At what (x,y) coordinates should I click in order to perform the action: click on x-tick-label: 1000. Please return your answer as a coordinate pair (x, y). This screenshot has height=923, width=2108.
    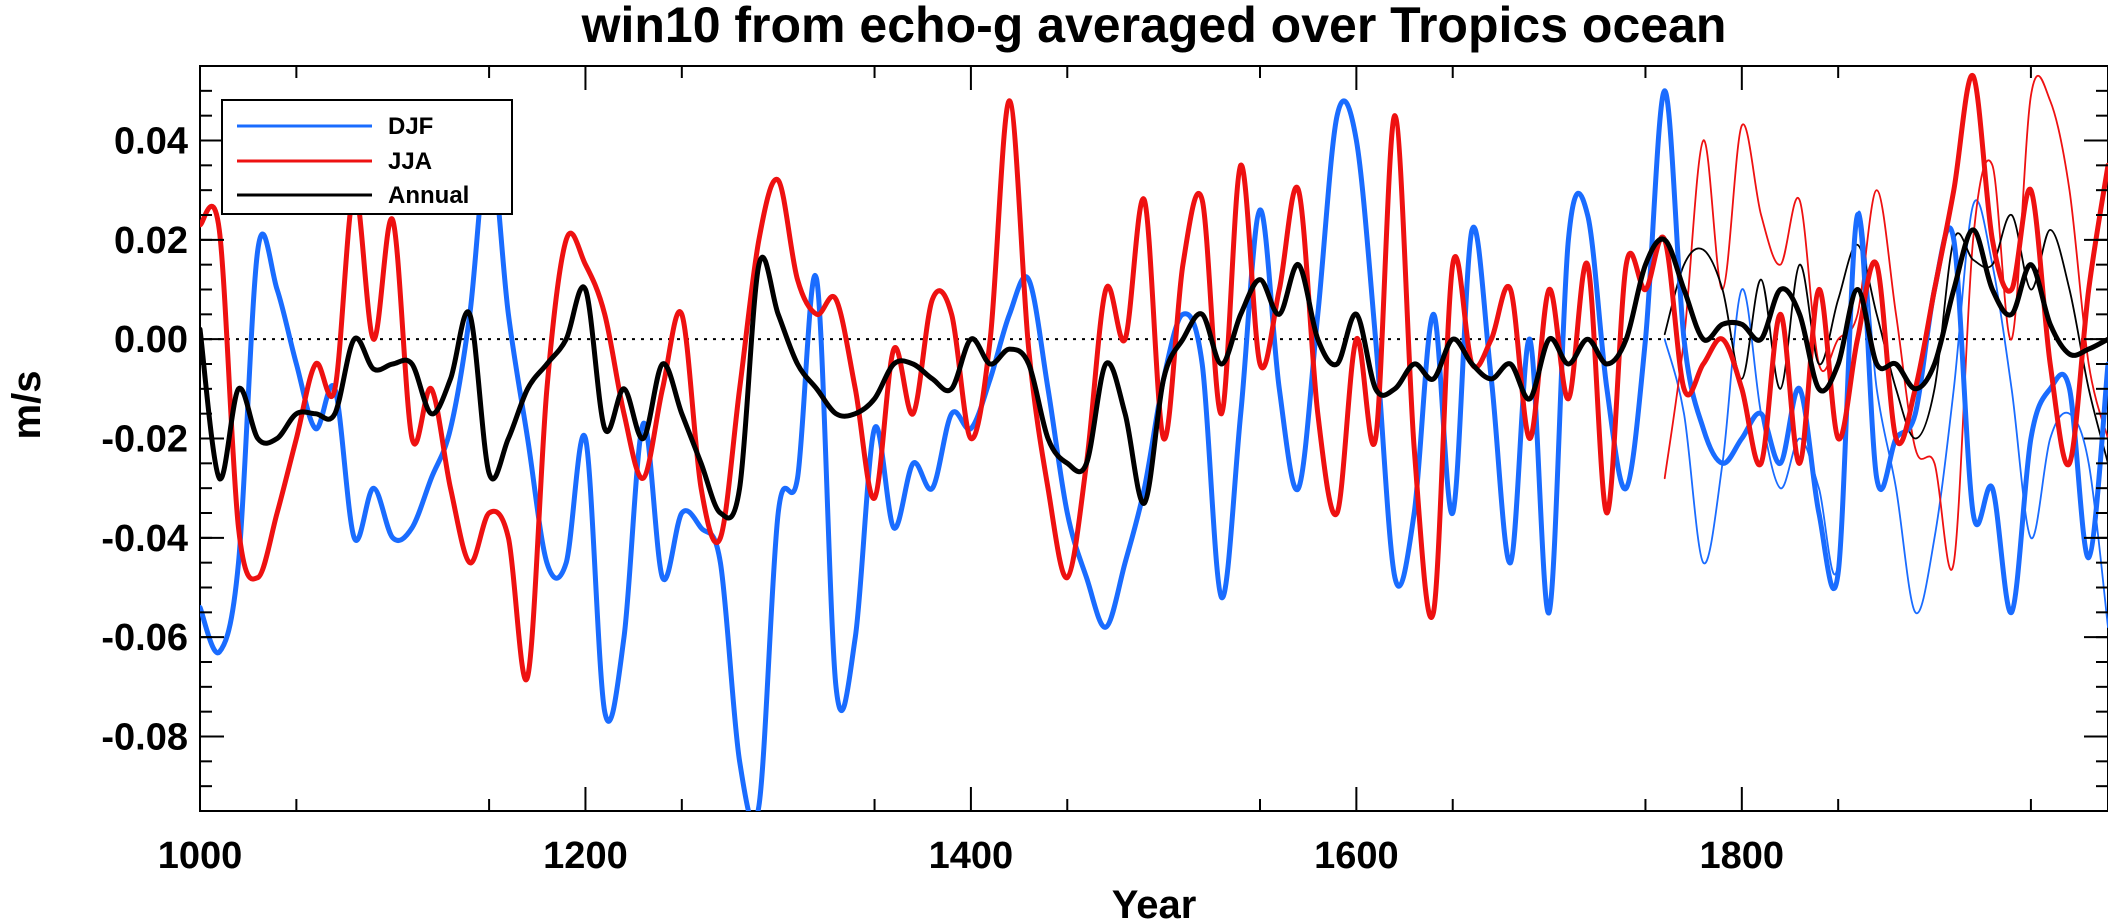
    Looking at the image, I should click on (200, 856).